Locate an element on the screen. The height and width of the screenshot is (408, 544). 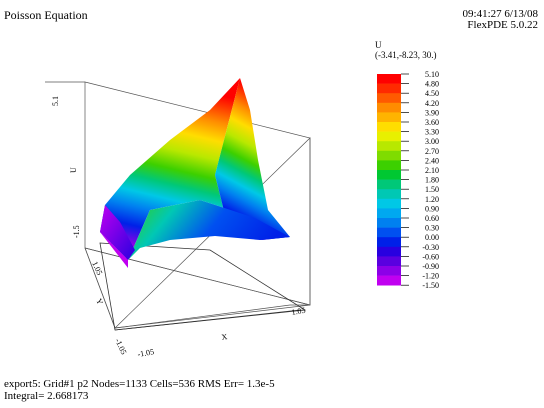
legend-level-label: 3.00 is located at coordinates (432, 141).